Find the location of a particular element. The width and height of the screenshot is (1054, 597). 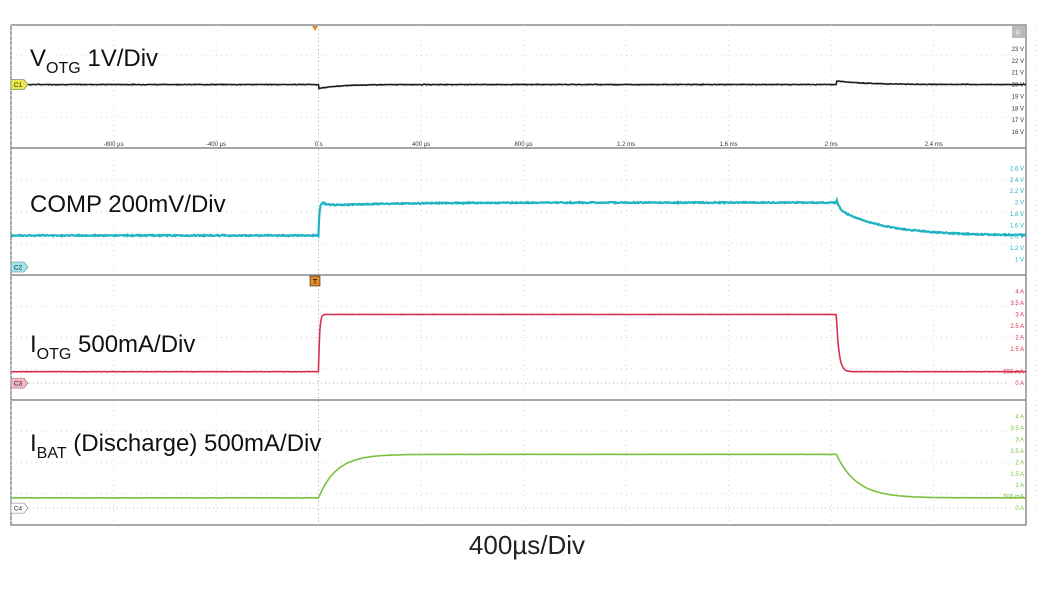

channel-label-scale: (Discharge) 500mA/Div is located at coordinates (194, 443).